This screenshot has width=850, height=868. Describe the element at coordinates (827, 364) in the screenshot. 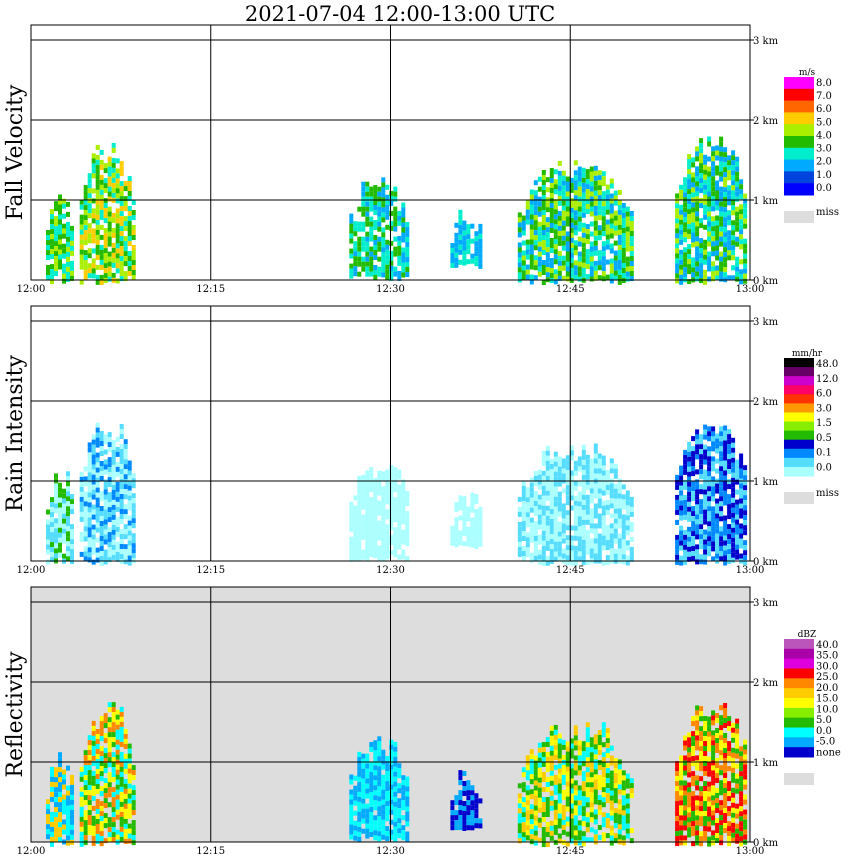

I see `legend-label: 48.0` at that location.